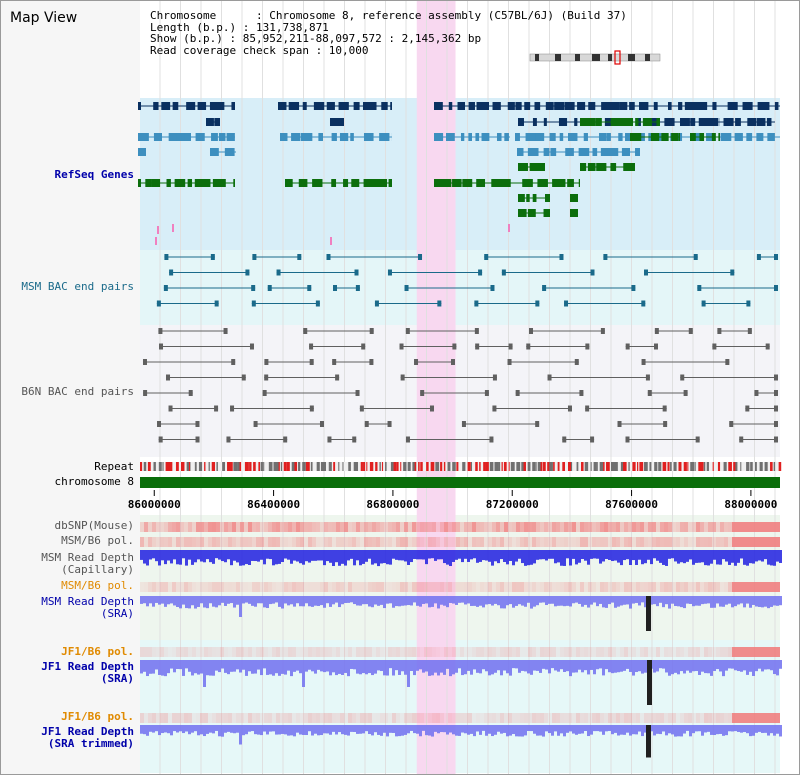 The image size is (800, 775). I want to click on track-label-msm-bac: MSM BAC end pairs, so click(77, 286).